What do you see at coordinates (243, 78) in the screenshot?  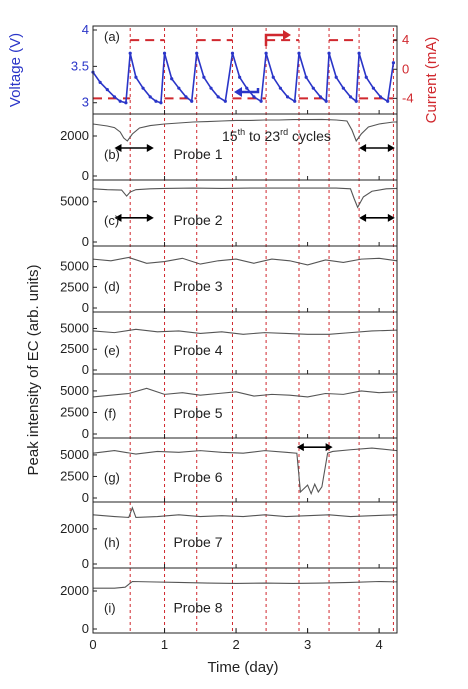 I see `voltage-series-line` at bounding box center [243, 78].